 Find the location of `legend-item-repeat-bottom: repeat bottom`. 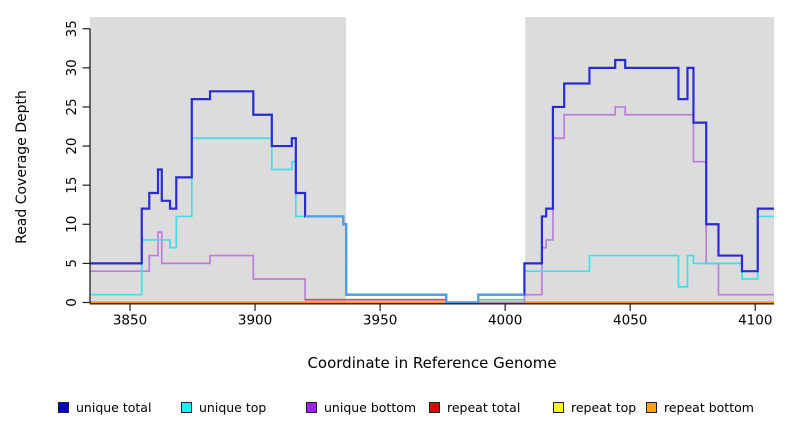

legend-item-repeat-bottom: repeat bottom is located at coordinates (700, 407).